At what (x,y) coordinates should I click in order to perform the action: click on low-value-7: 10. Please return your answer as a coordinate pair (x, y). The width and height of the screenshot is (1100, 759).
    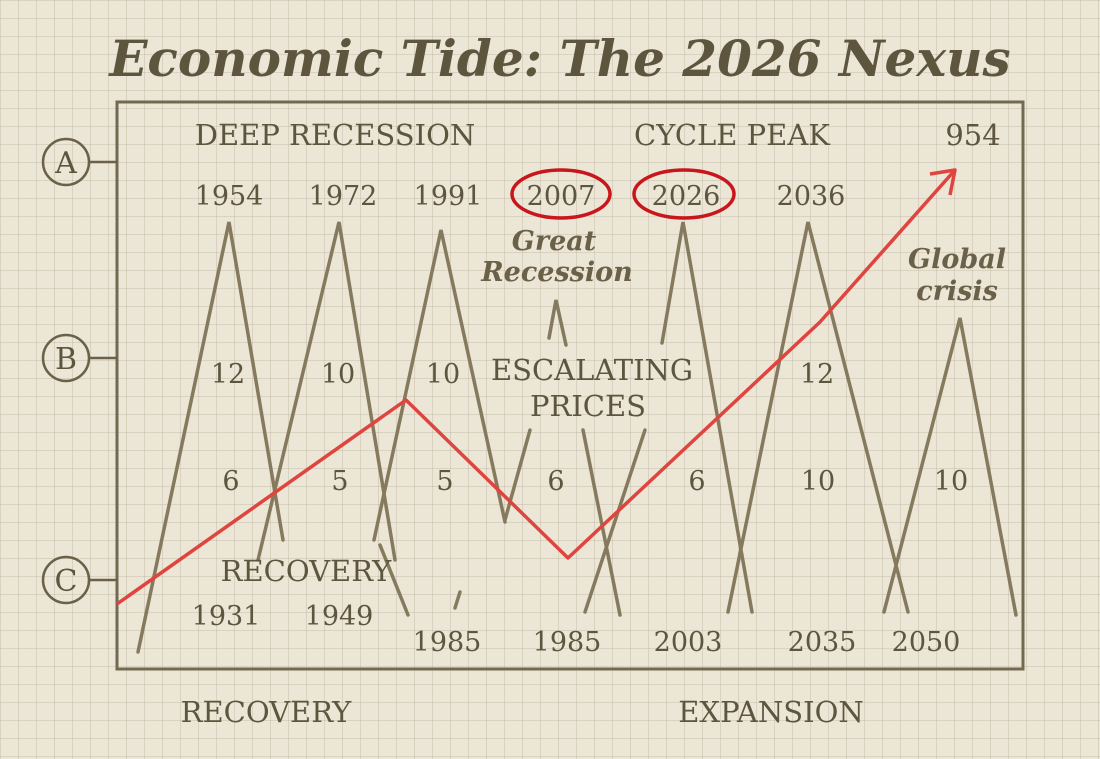
    Looking at the image, I should click on (951, 481).